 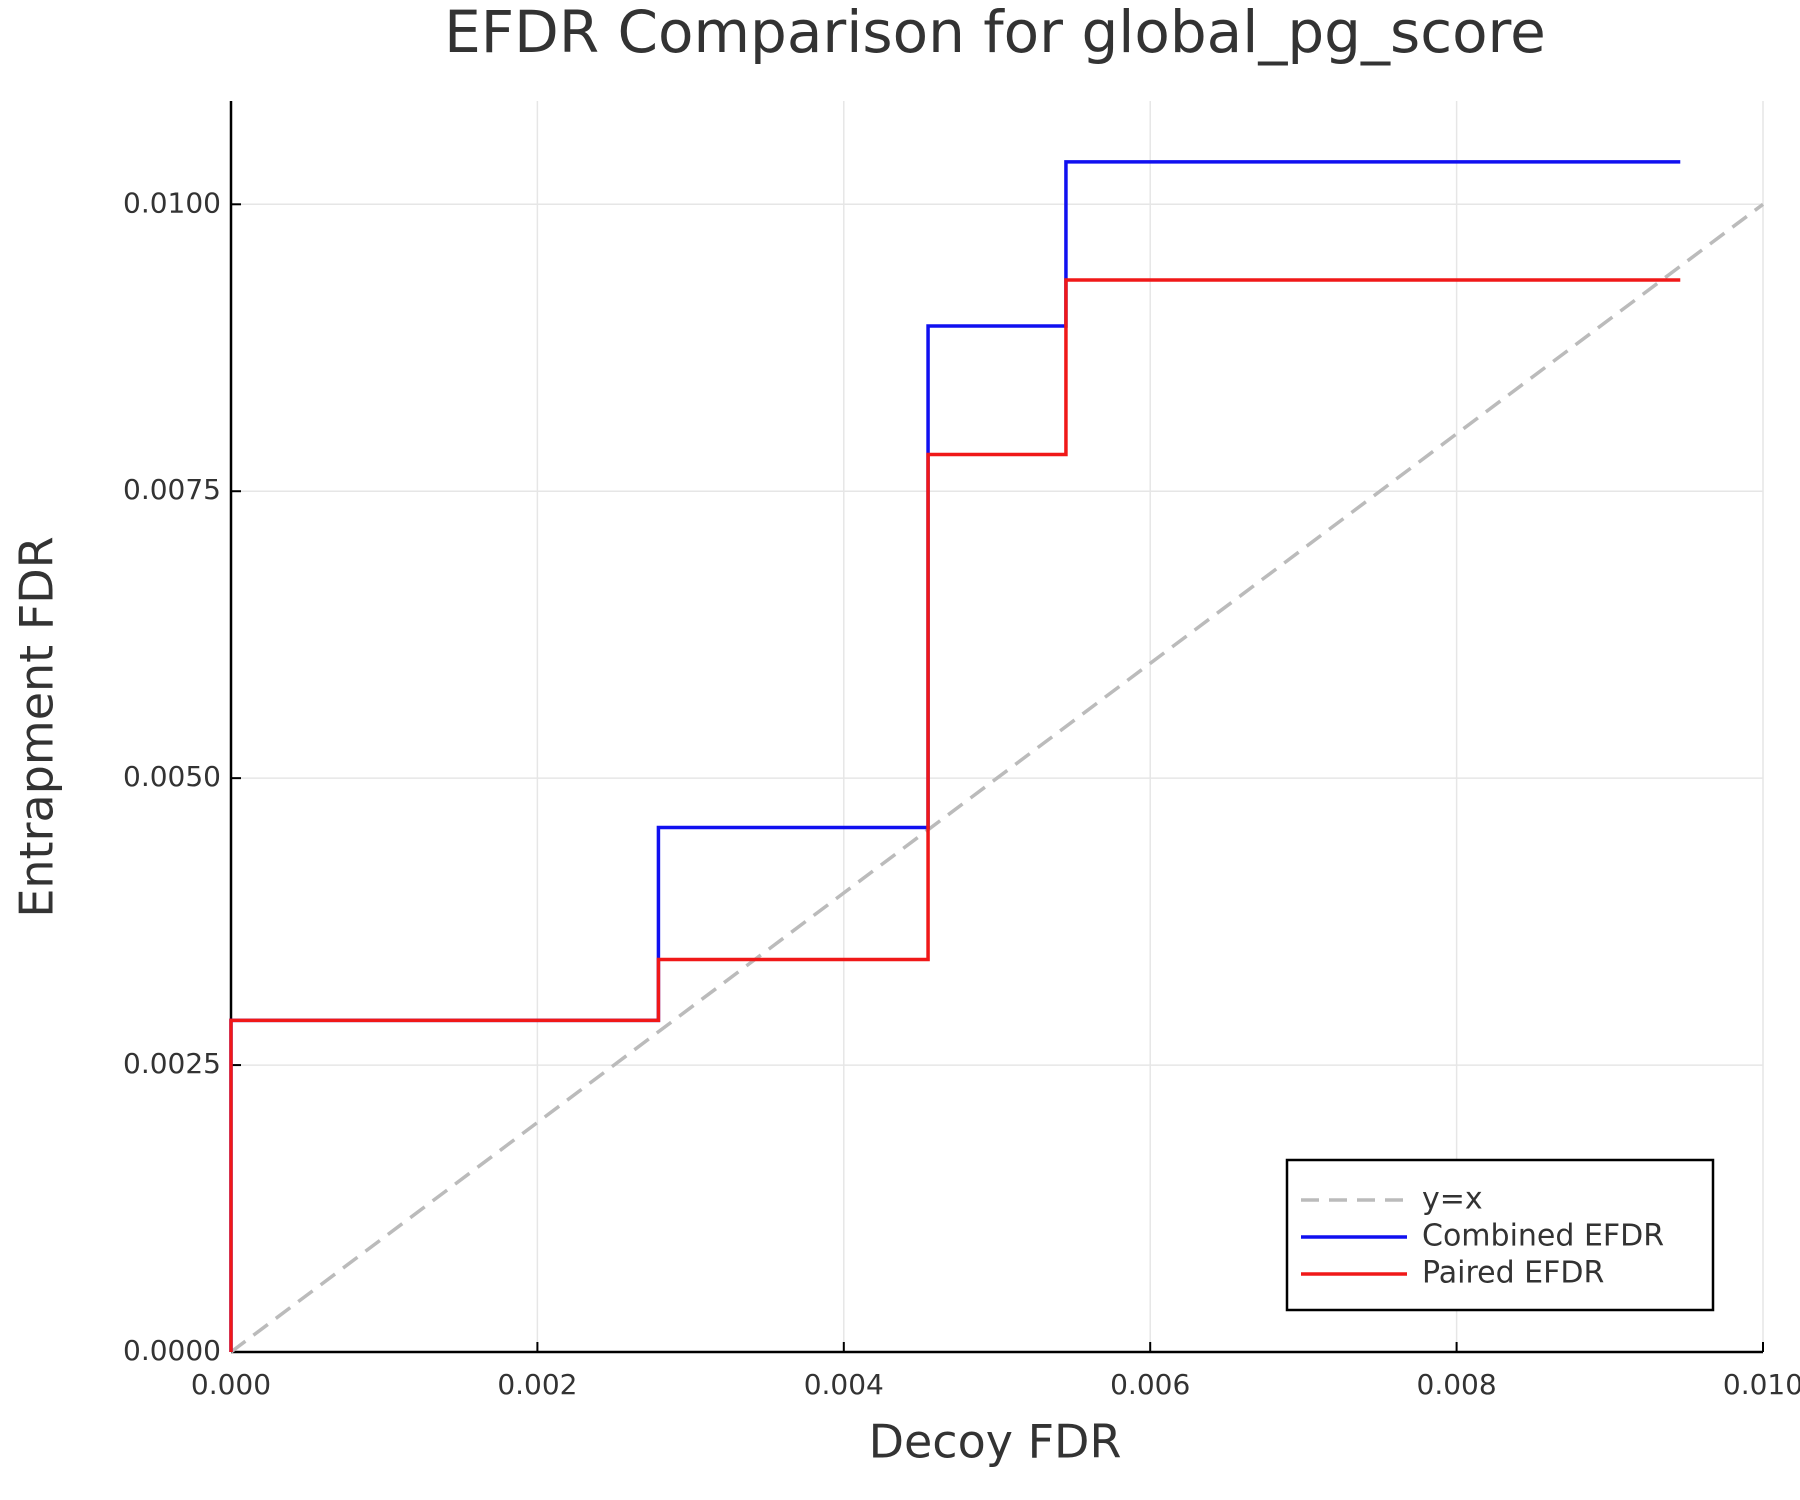 What do you see at coordinates (1150, 1384) in the screenshot?
I see `x-tick-label: 0.006` at bounding box center [1150, 1384].